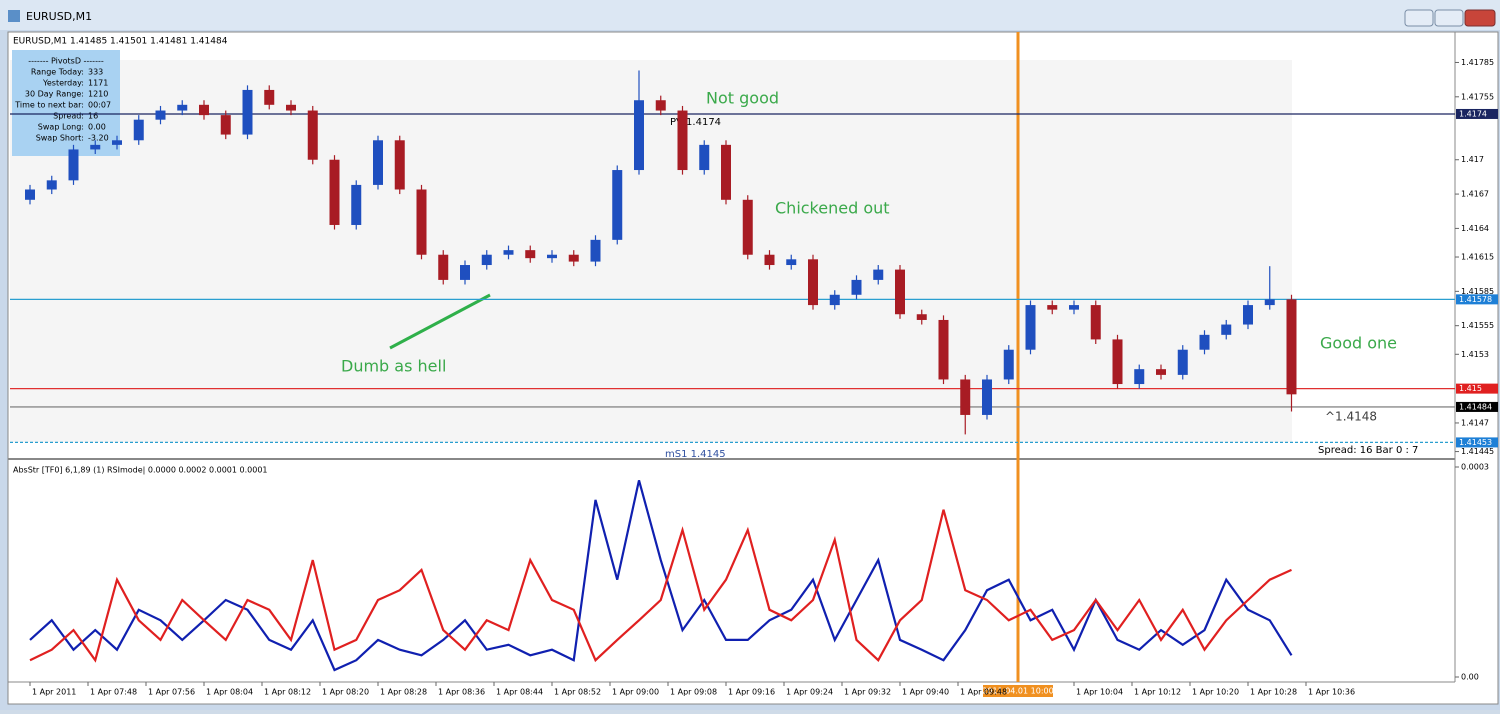  I want to click on window-title: EURUSD,M1, so click(59, 16).